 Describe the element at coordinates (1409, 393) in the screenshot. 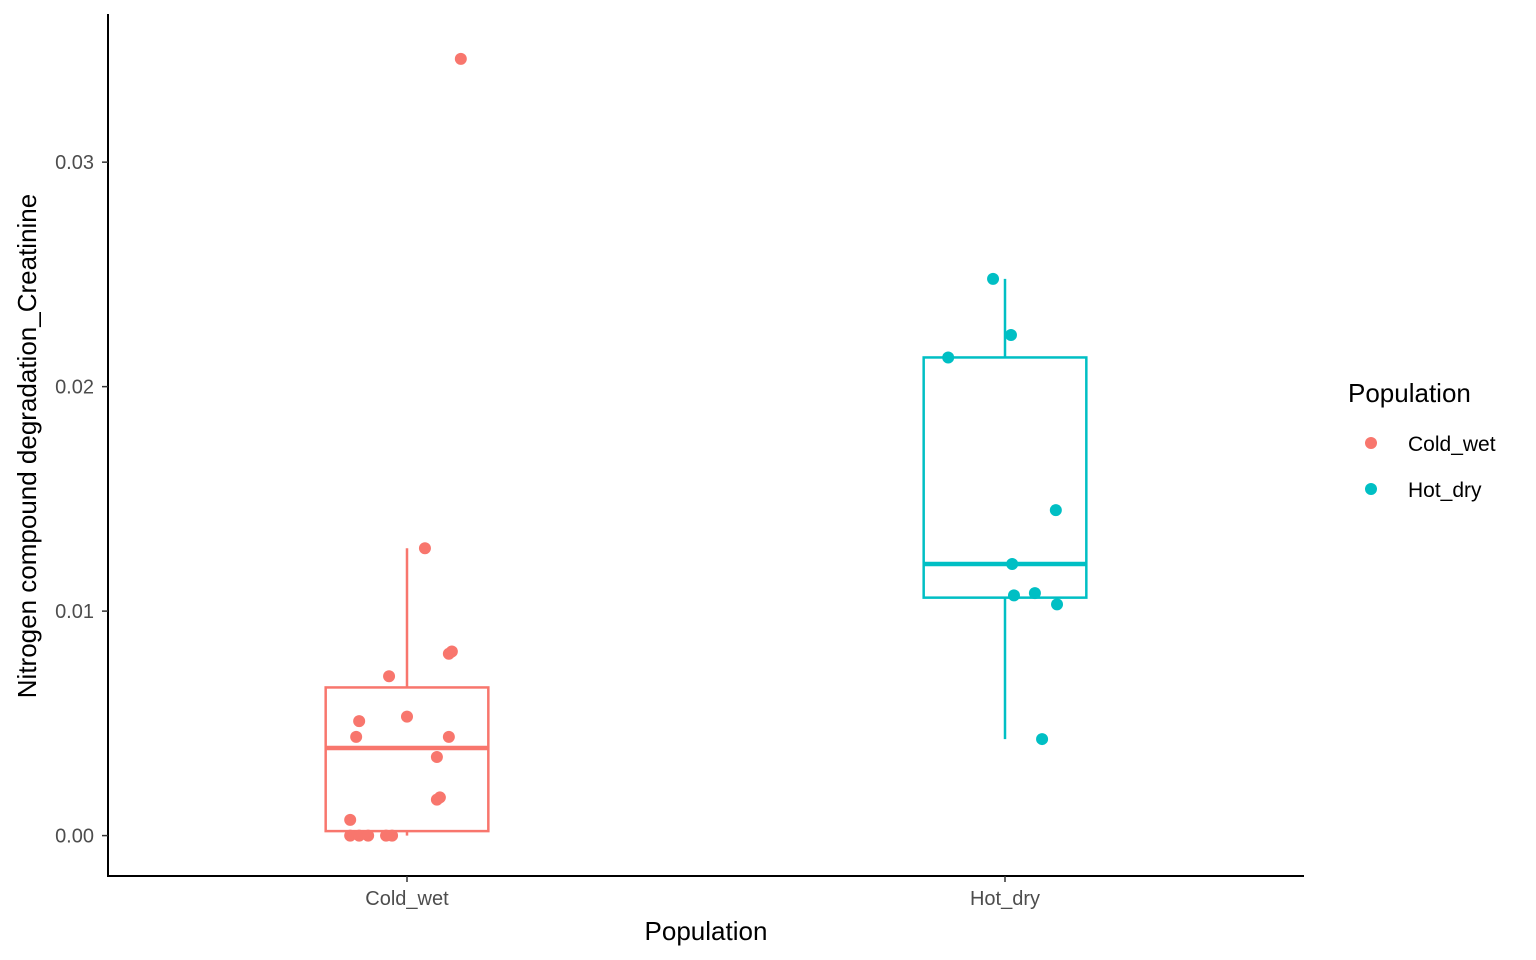

I see `legend-title: Population` at that location.